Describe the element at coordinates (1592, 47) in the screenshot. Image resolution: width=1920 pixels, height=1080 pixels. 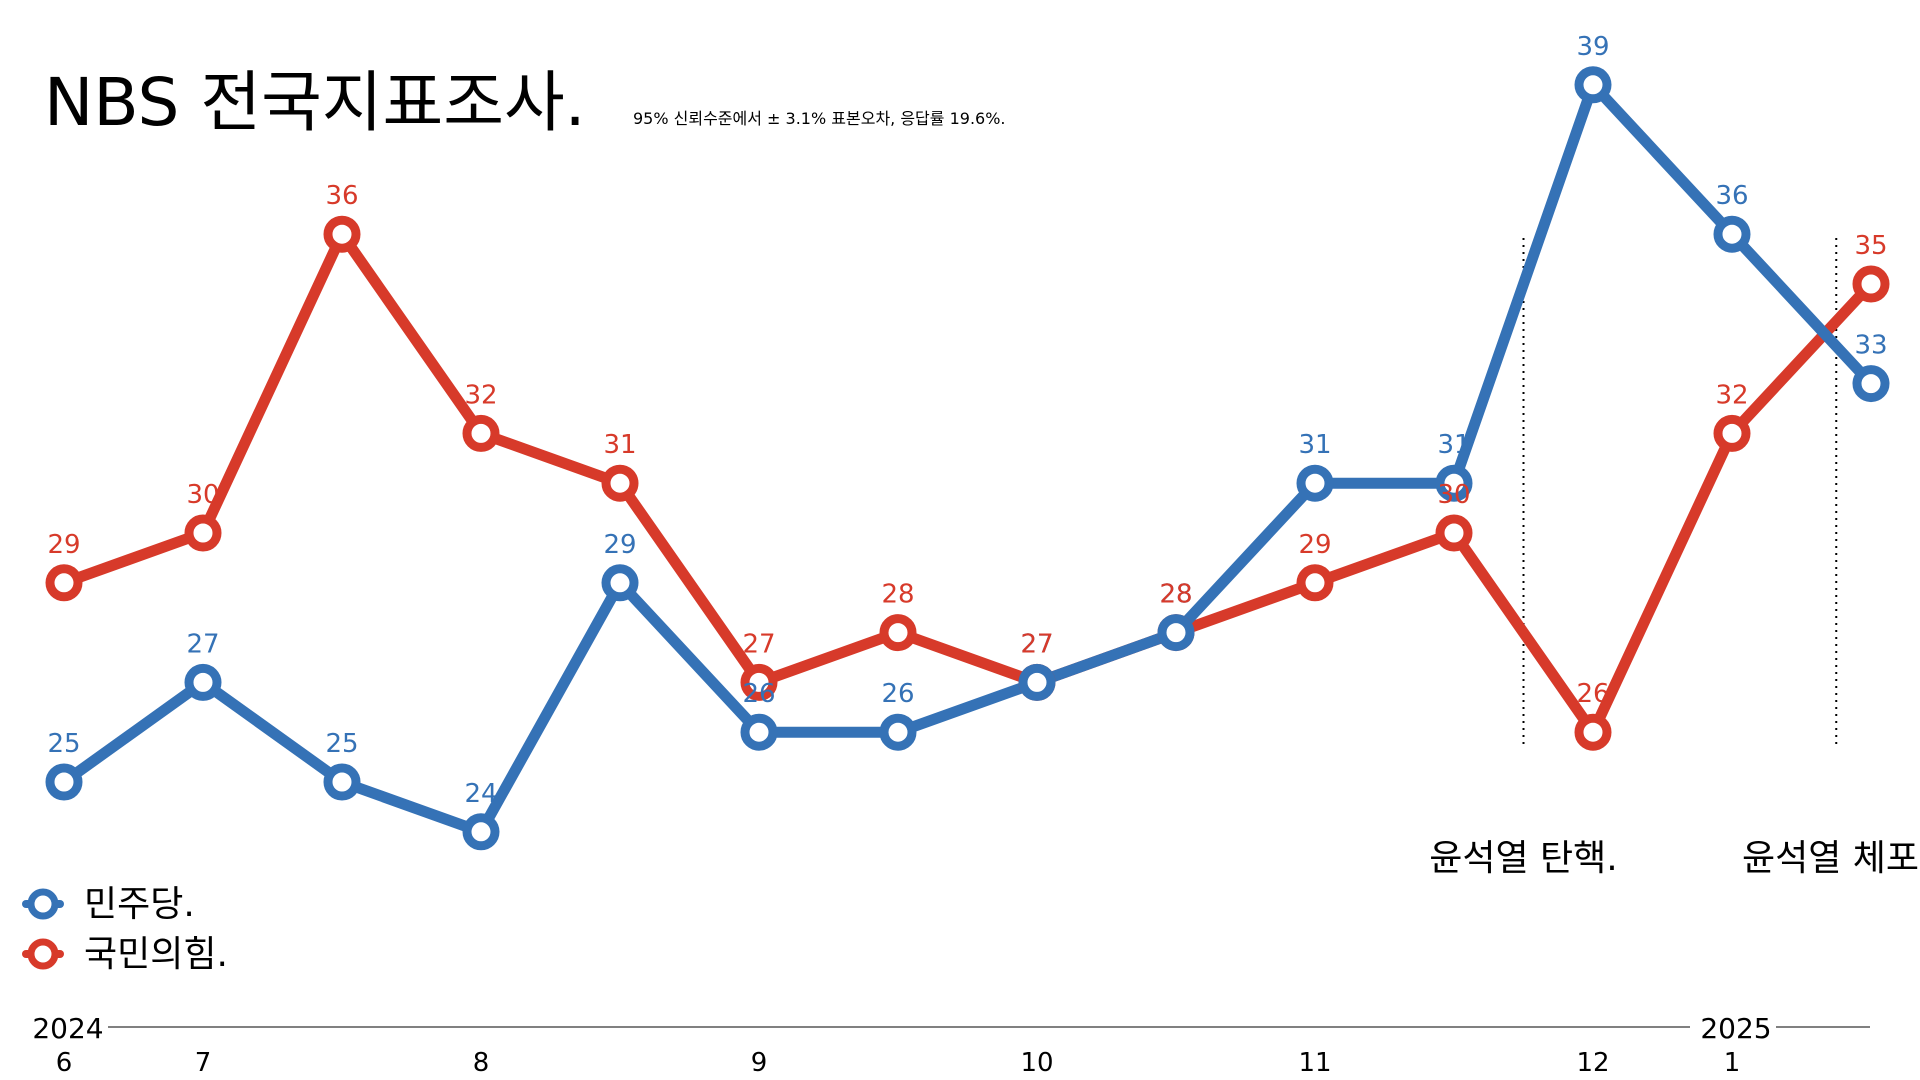
I see `data-label-s0-11: 39` at that location.